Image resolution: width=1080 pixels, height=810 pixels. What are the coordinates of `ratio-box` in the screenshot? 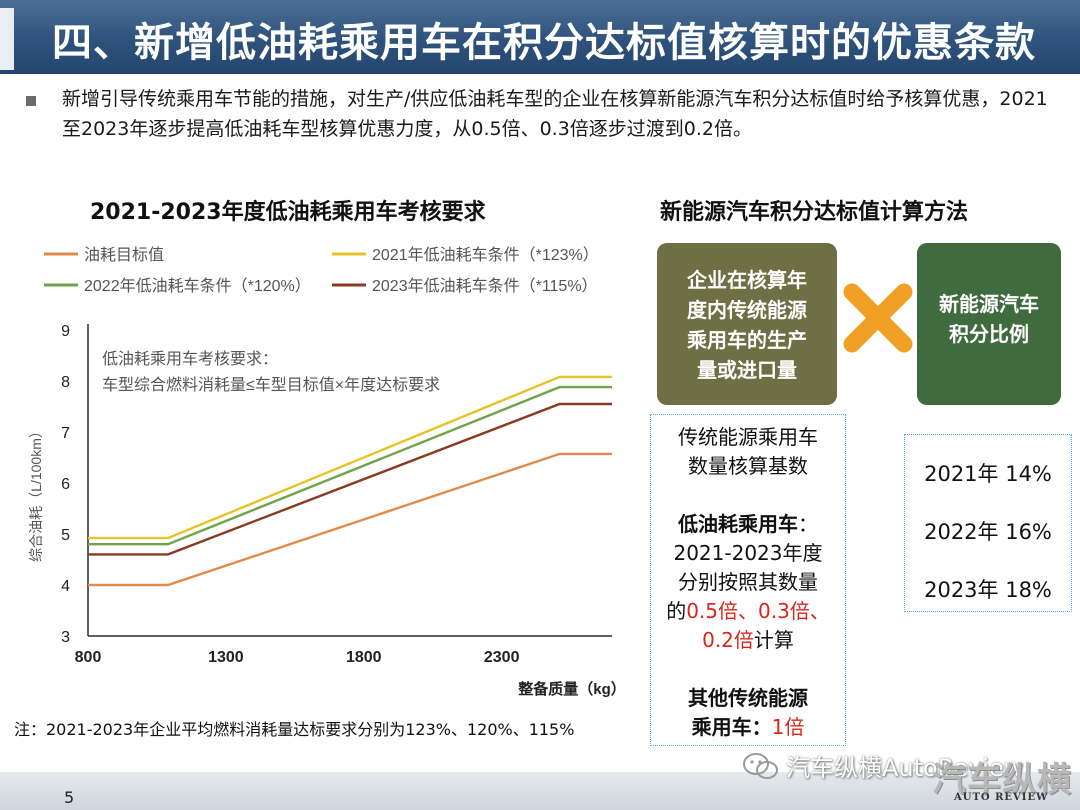 It's located at (988, 523).